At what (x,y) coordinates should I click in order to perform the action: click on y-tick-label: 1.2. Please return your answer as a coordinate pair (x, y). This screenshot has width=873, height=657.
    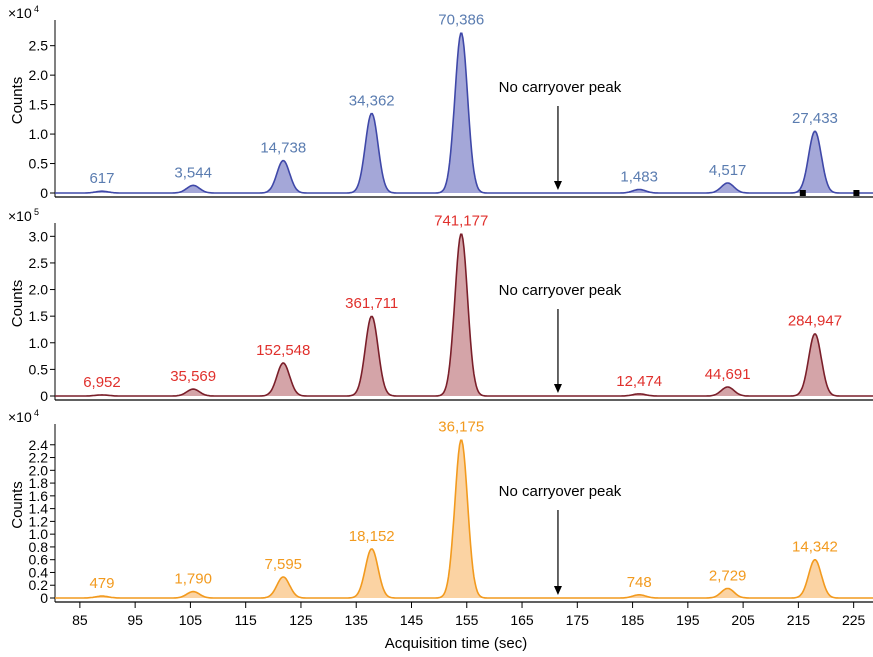
    Looking at the image, I should click on (39, 521).